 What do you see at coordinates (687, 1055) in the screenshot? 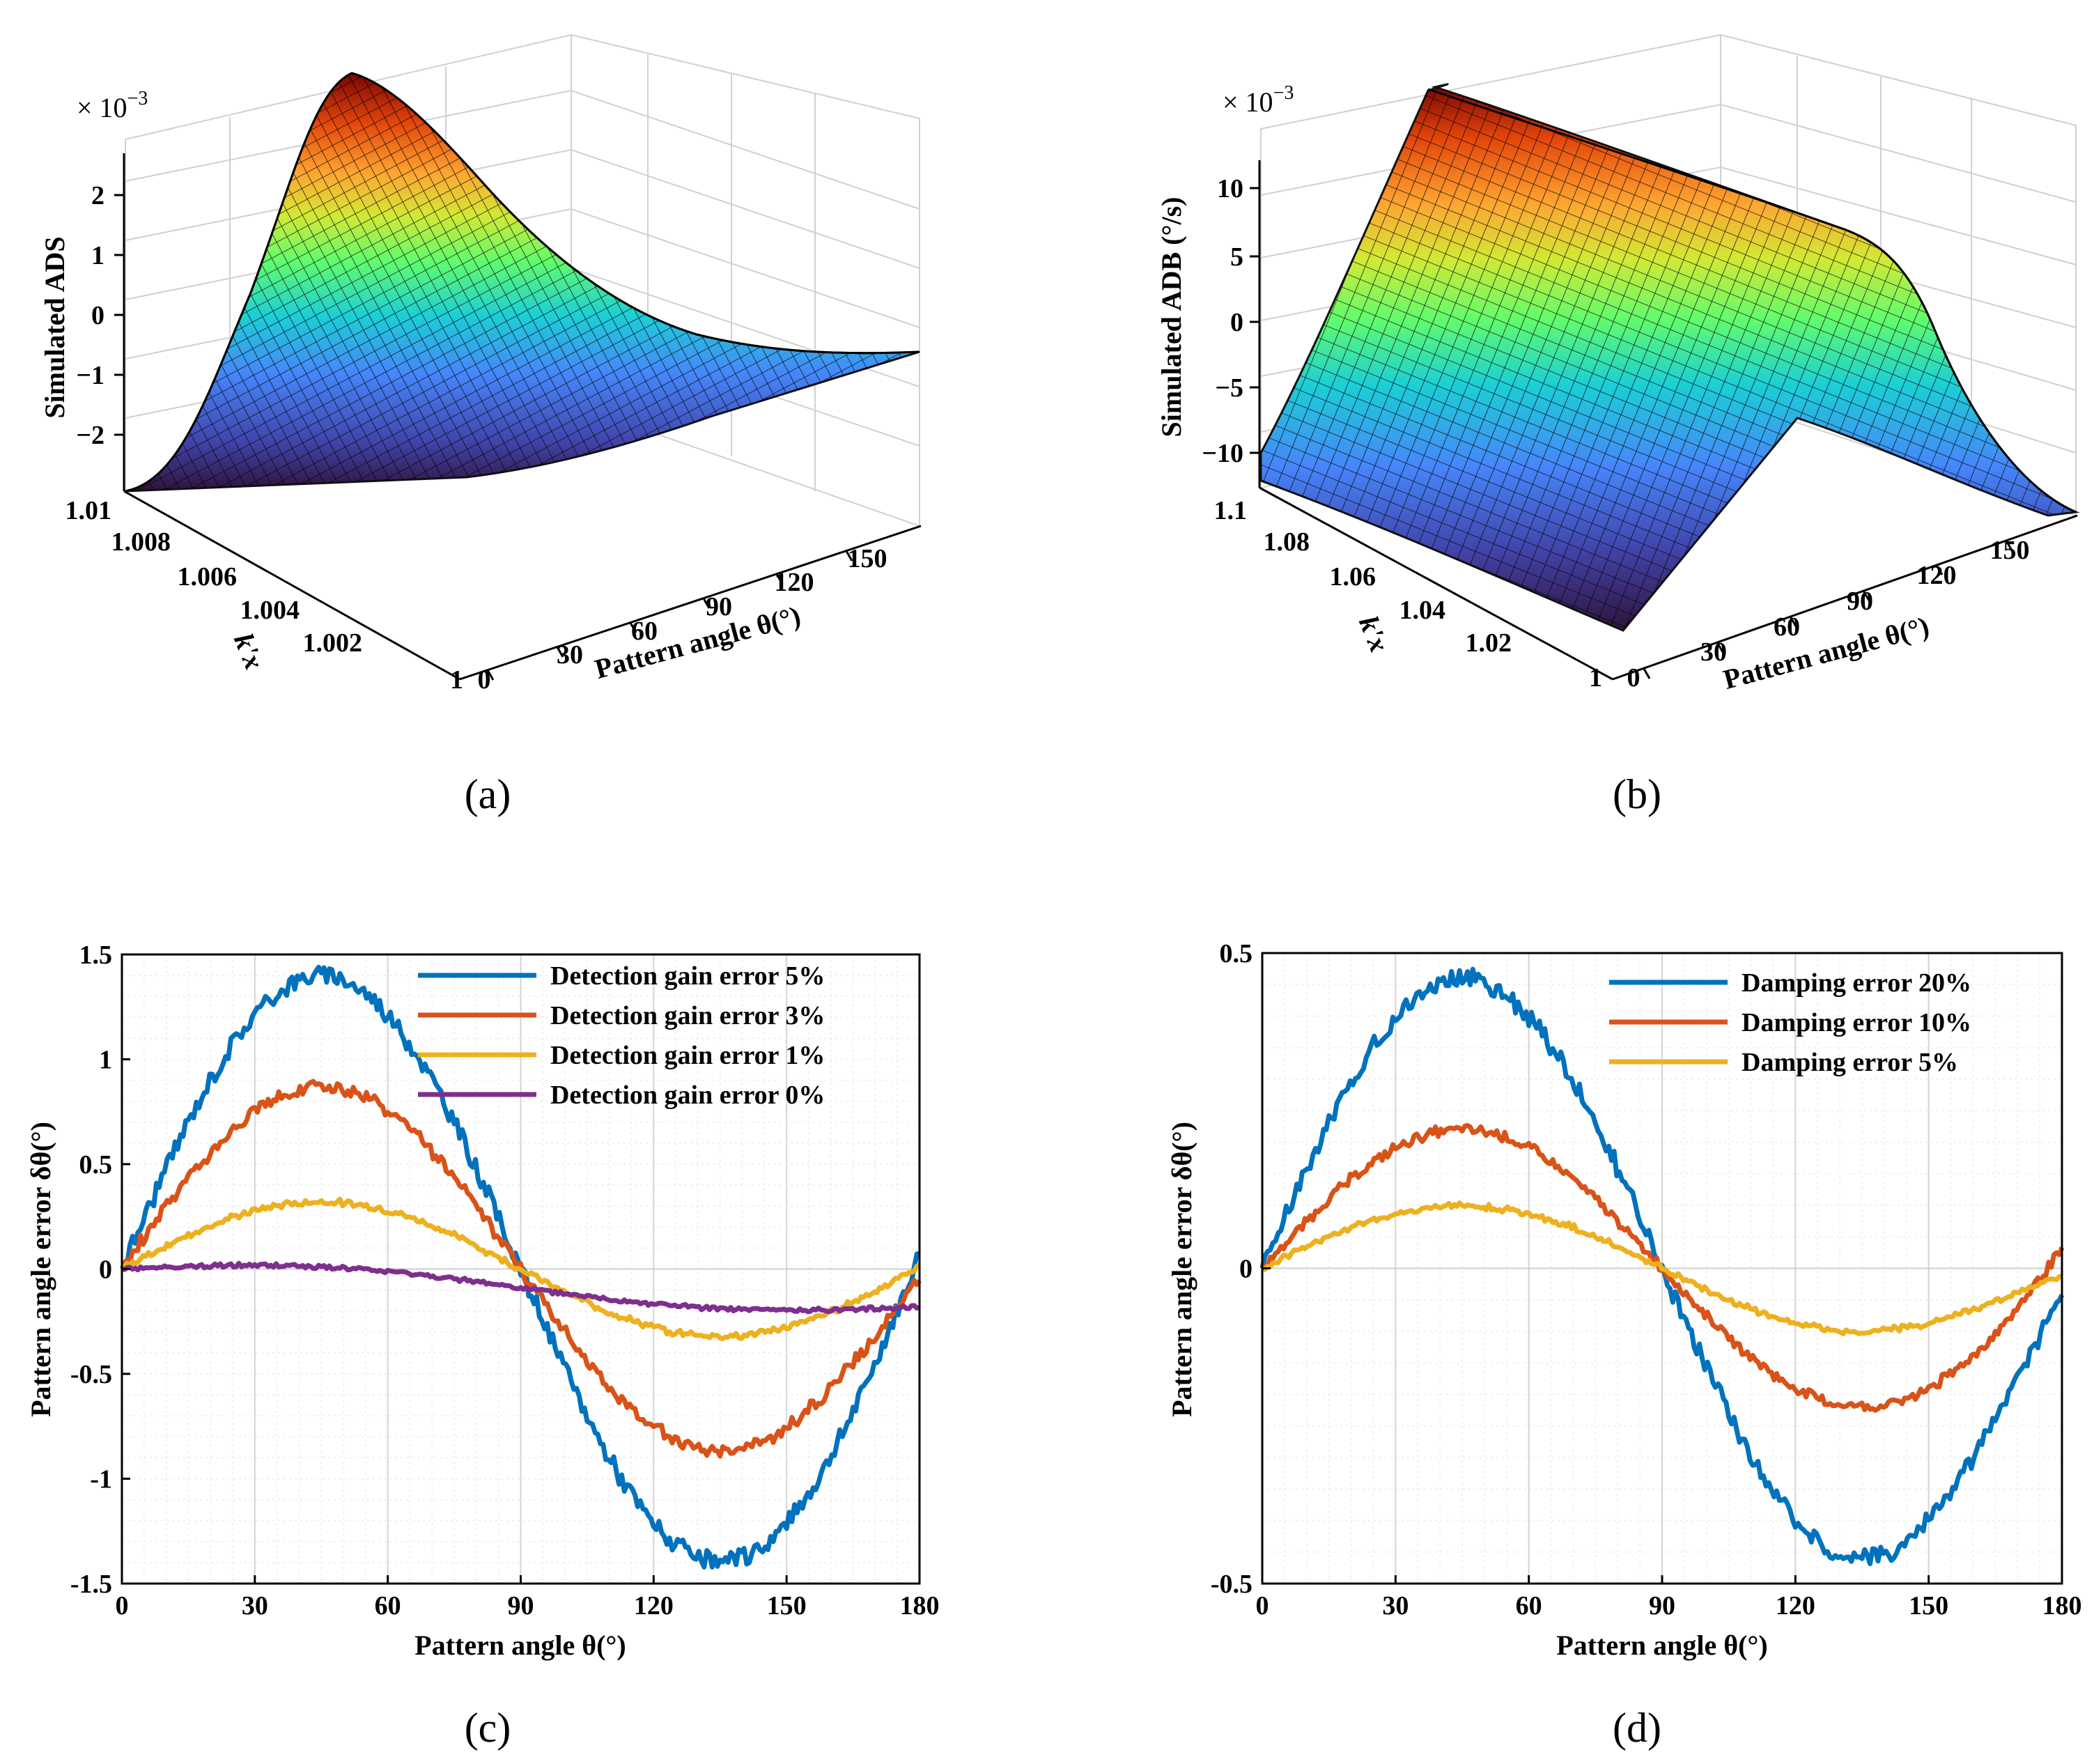
I see `legend-label: Detection gain error 1%` at bounding box center [687, 1055].